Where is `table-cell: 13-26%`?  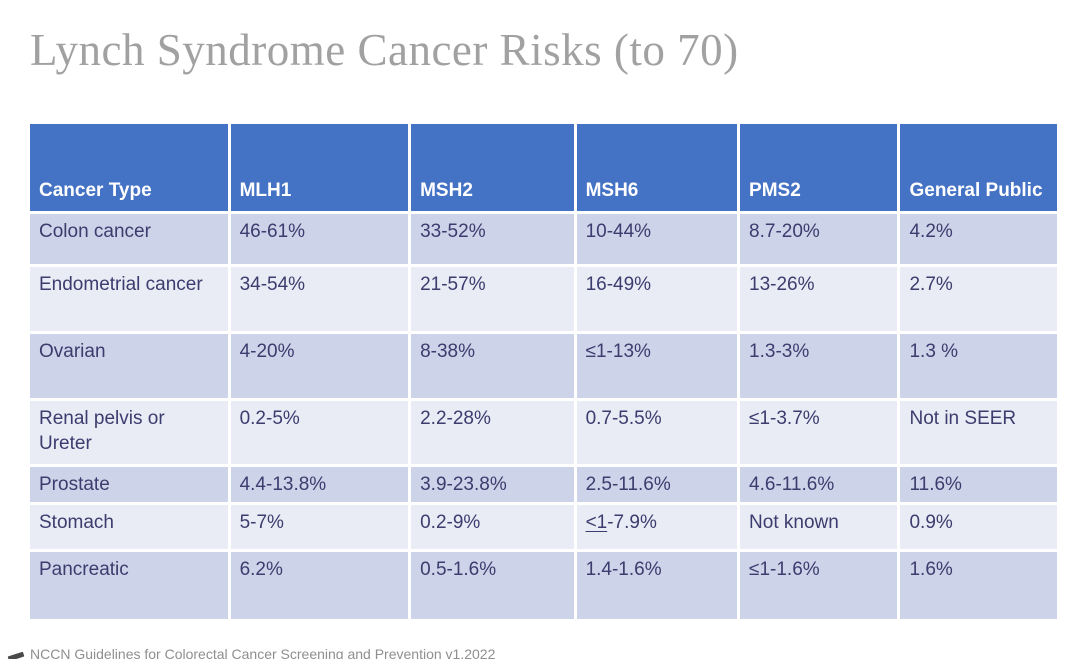
table-cell: 13-26% is located at coordinates (819, 299).